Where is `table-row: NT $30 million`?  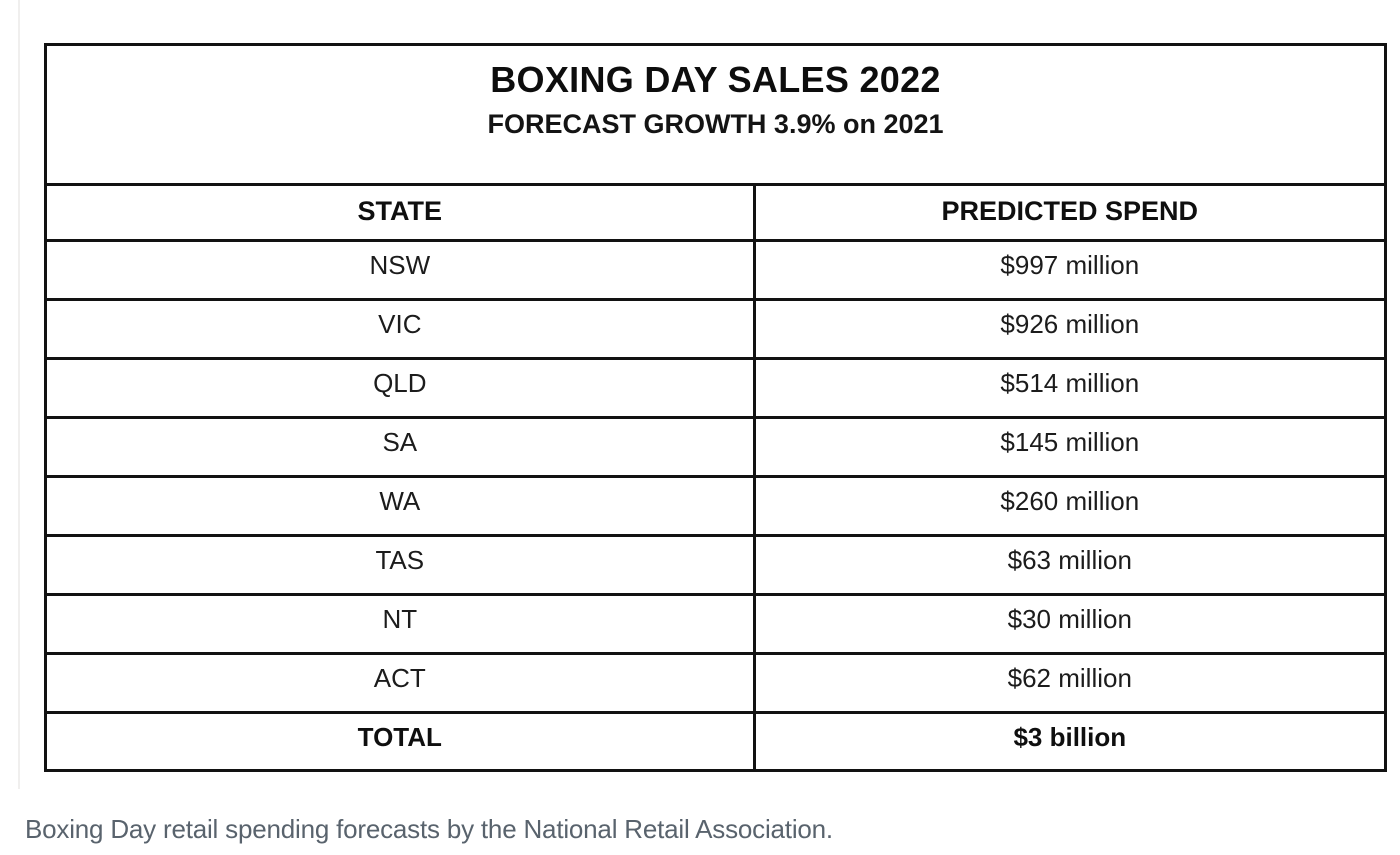 table-row: NT $30 million is located at coordinates (715, 622).